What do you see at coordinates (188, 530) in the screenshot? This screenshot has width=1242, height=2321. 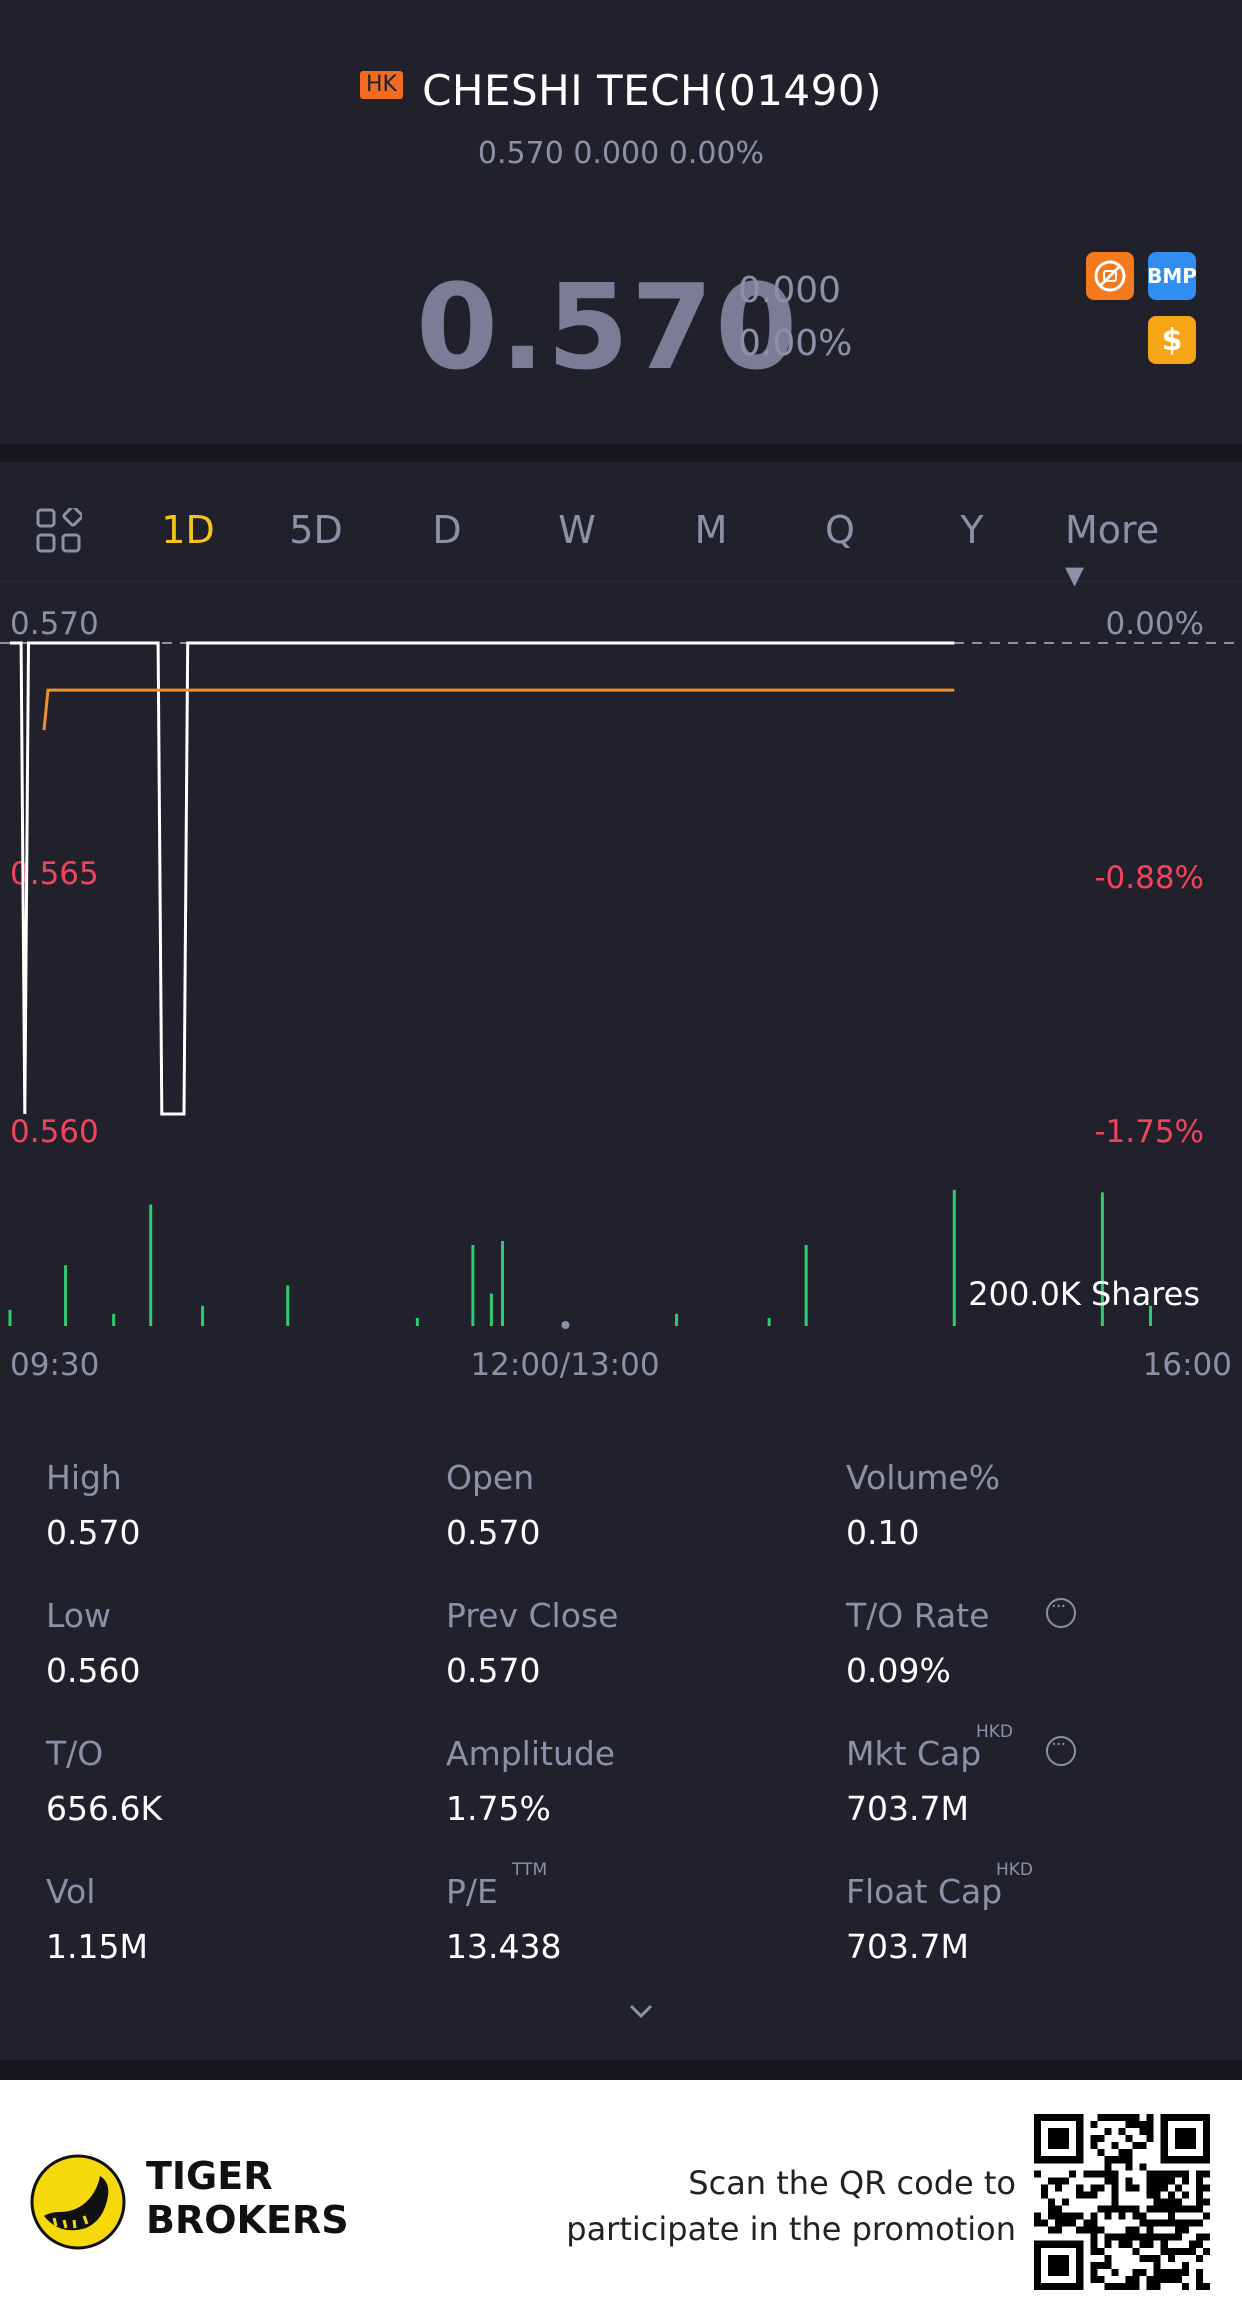 I see `tab-1d: 1D` at bounding box center [188, 530].